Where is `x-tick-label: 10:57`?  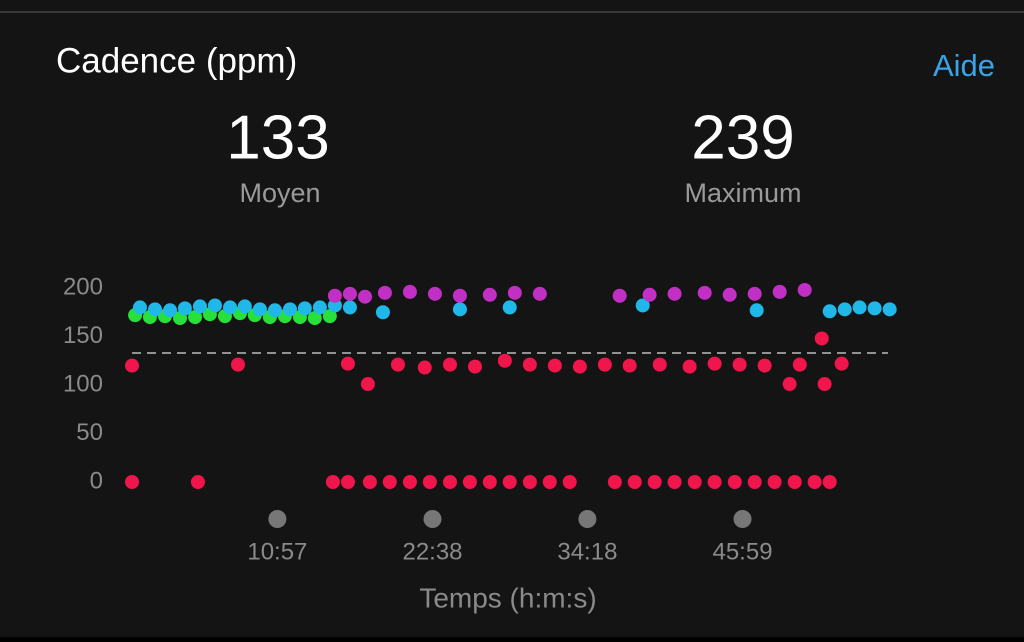 x-tick-label: 10:57 is located at coordinates (277, 551).